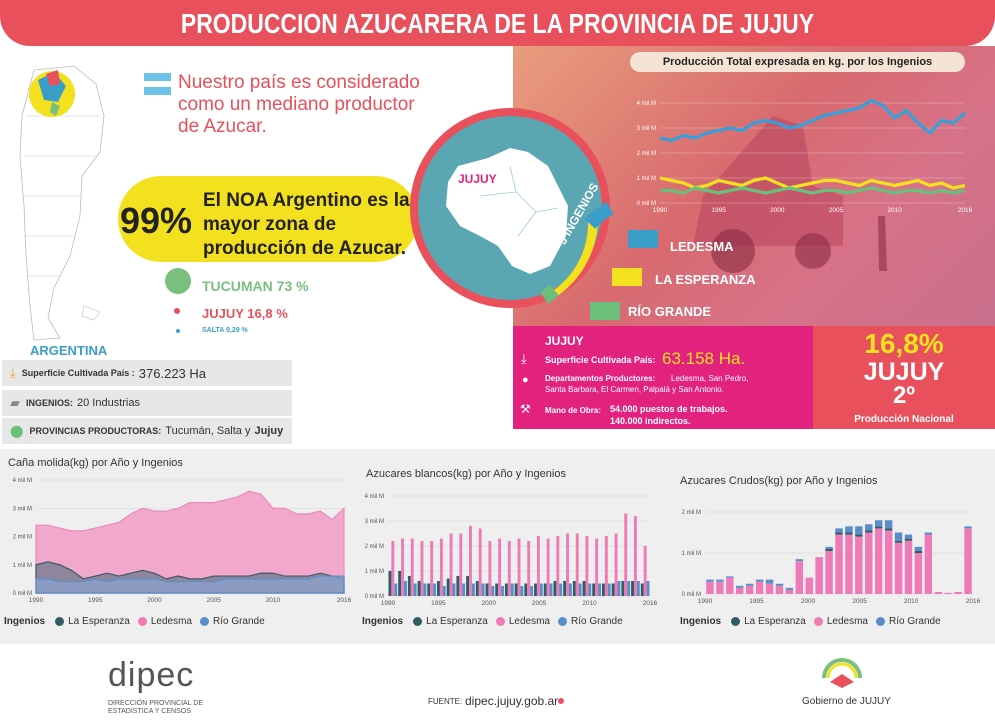  I want to click on jujuy-mano-value1: 54.000 puestos de trabajos., so click(669, 409).